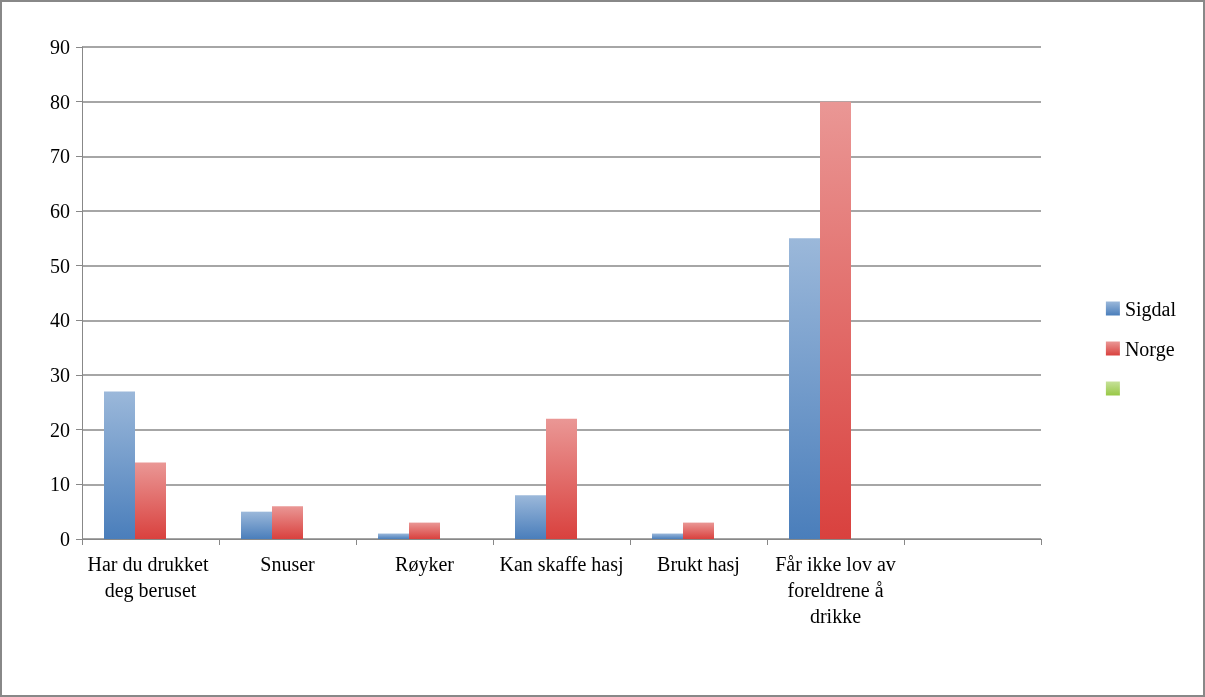  I want to click on y-tick-label: 80, so click(60, 101).